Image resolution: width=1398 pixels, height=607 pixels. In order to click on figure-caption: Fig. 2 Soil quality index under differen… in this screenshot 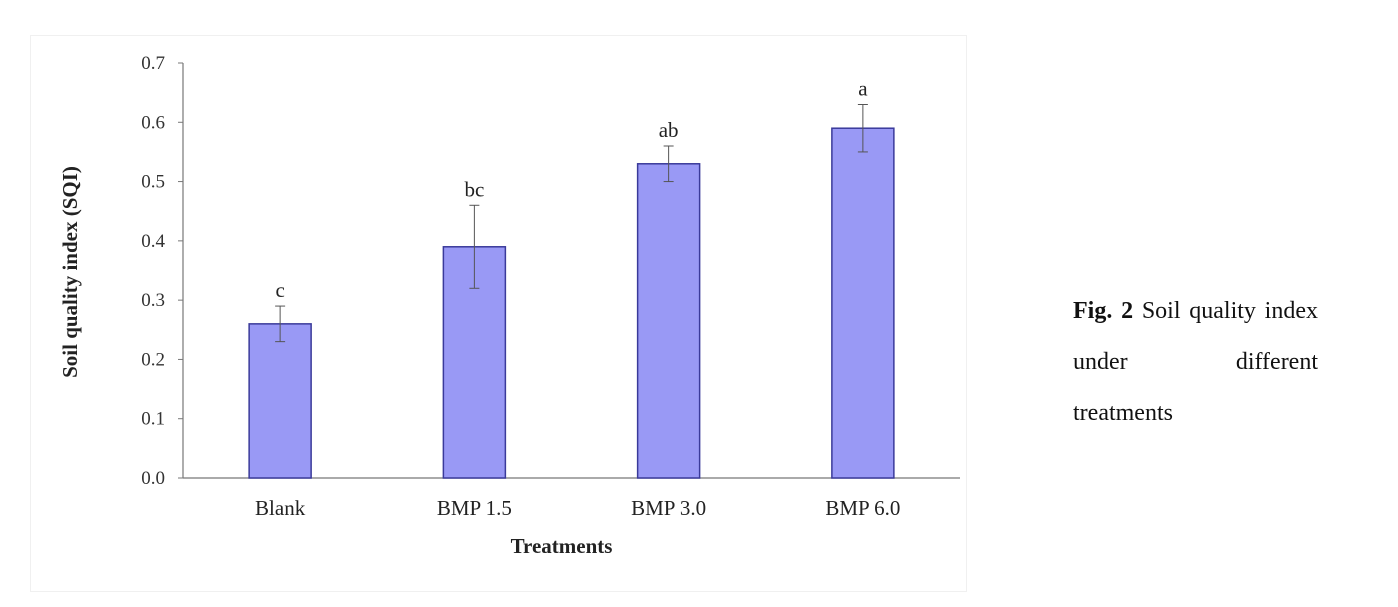, I will do `click(1195, 362)`.